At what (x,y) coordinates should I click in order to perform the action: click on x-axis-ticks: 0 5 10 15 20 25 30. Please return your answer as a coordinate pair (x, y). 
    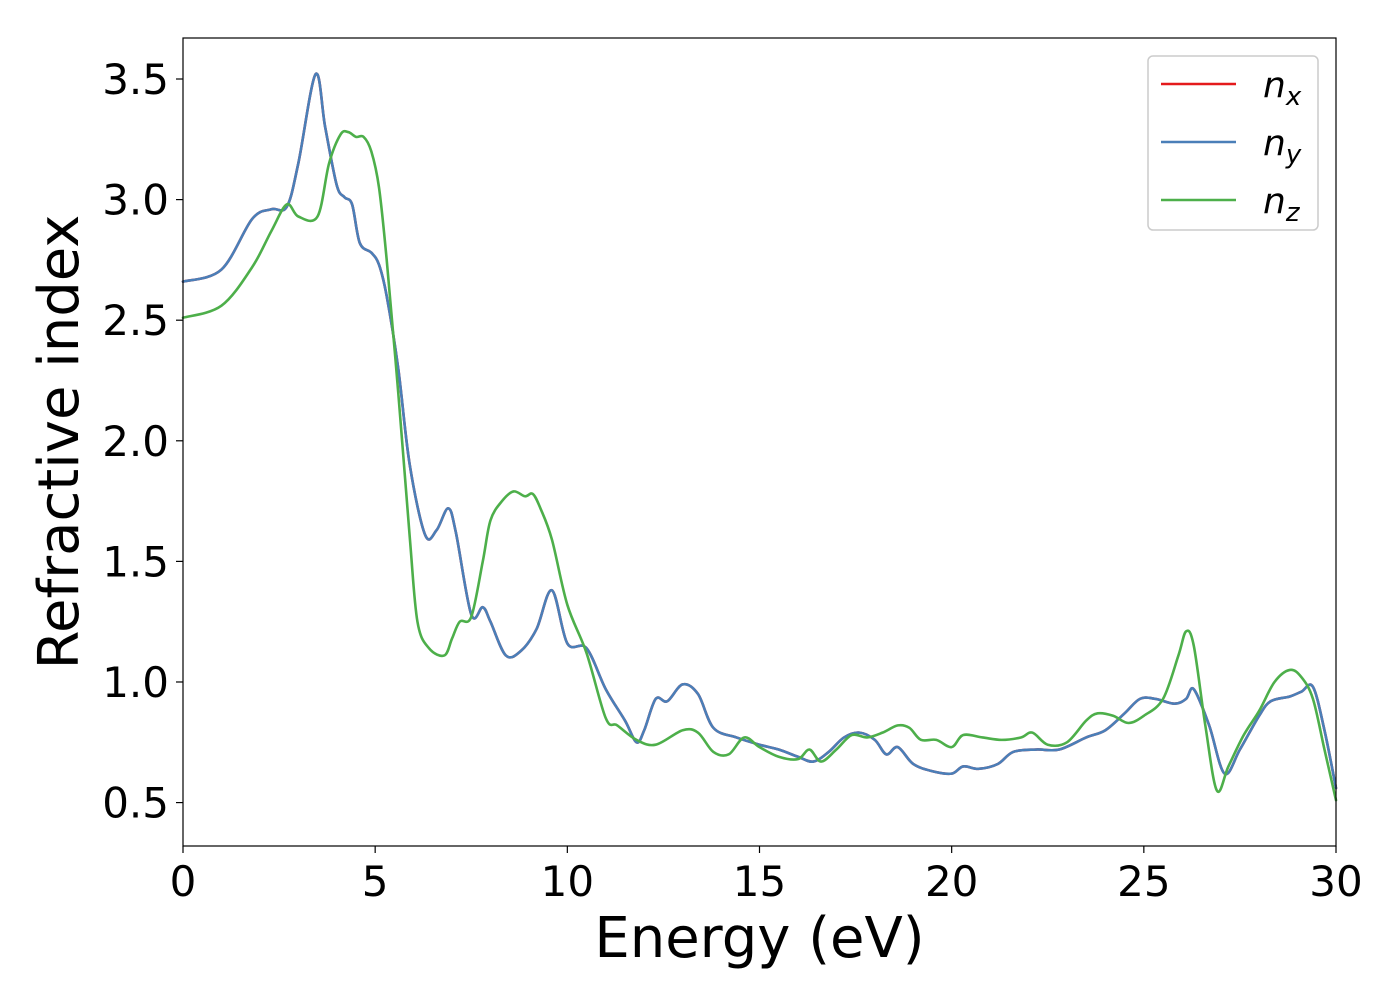
    Looking at the image, I should click on (766, 876).